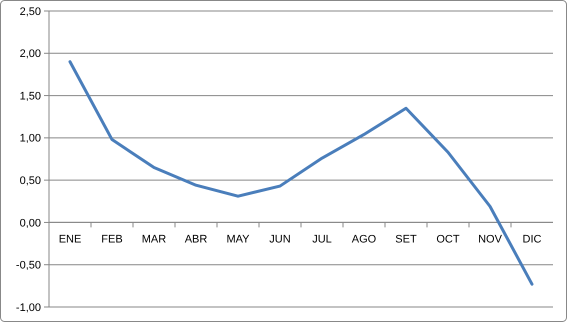 The image size is (567, 322). Describe the element at coordinates (238, 239) in the screenshot. I see `x-tick-label: MAY` at that location.